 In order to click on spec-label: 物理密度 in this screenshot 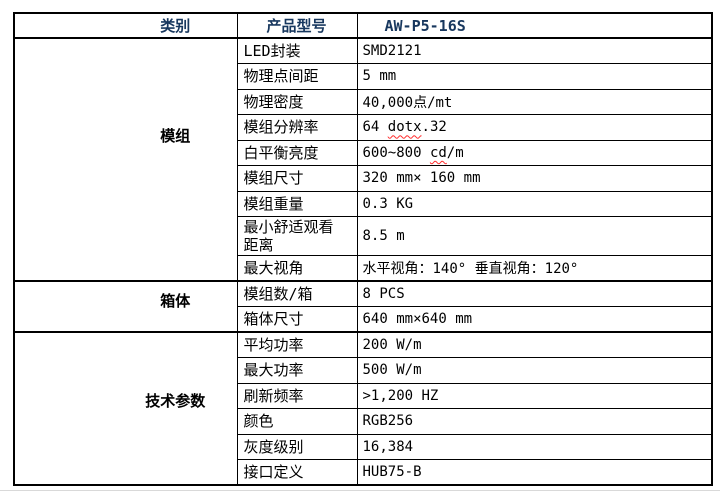, I will do `click(297, 101)`.